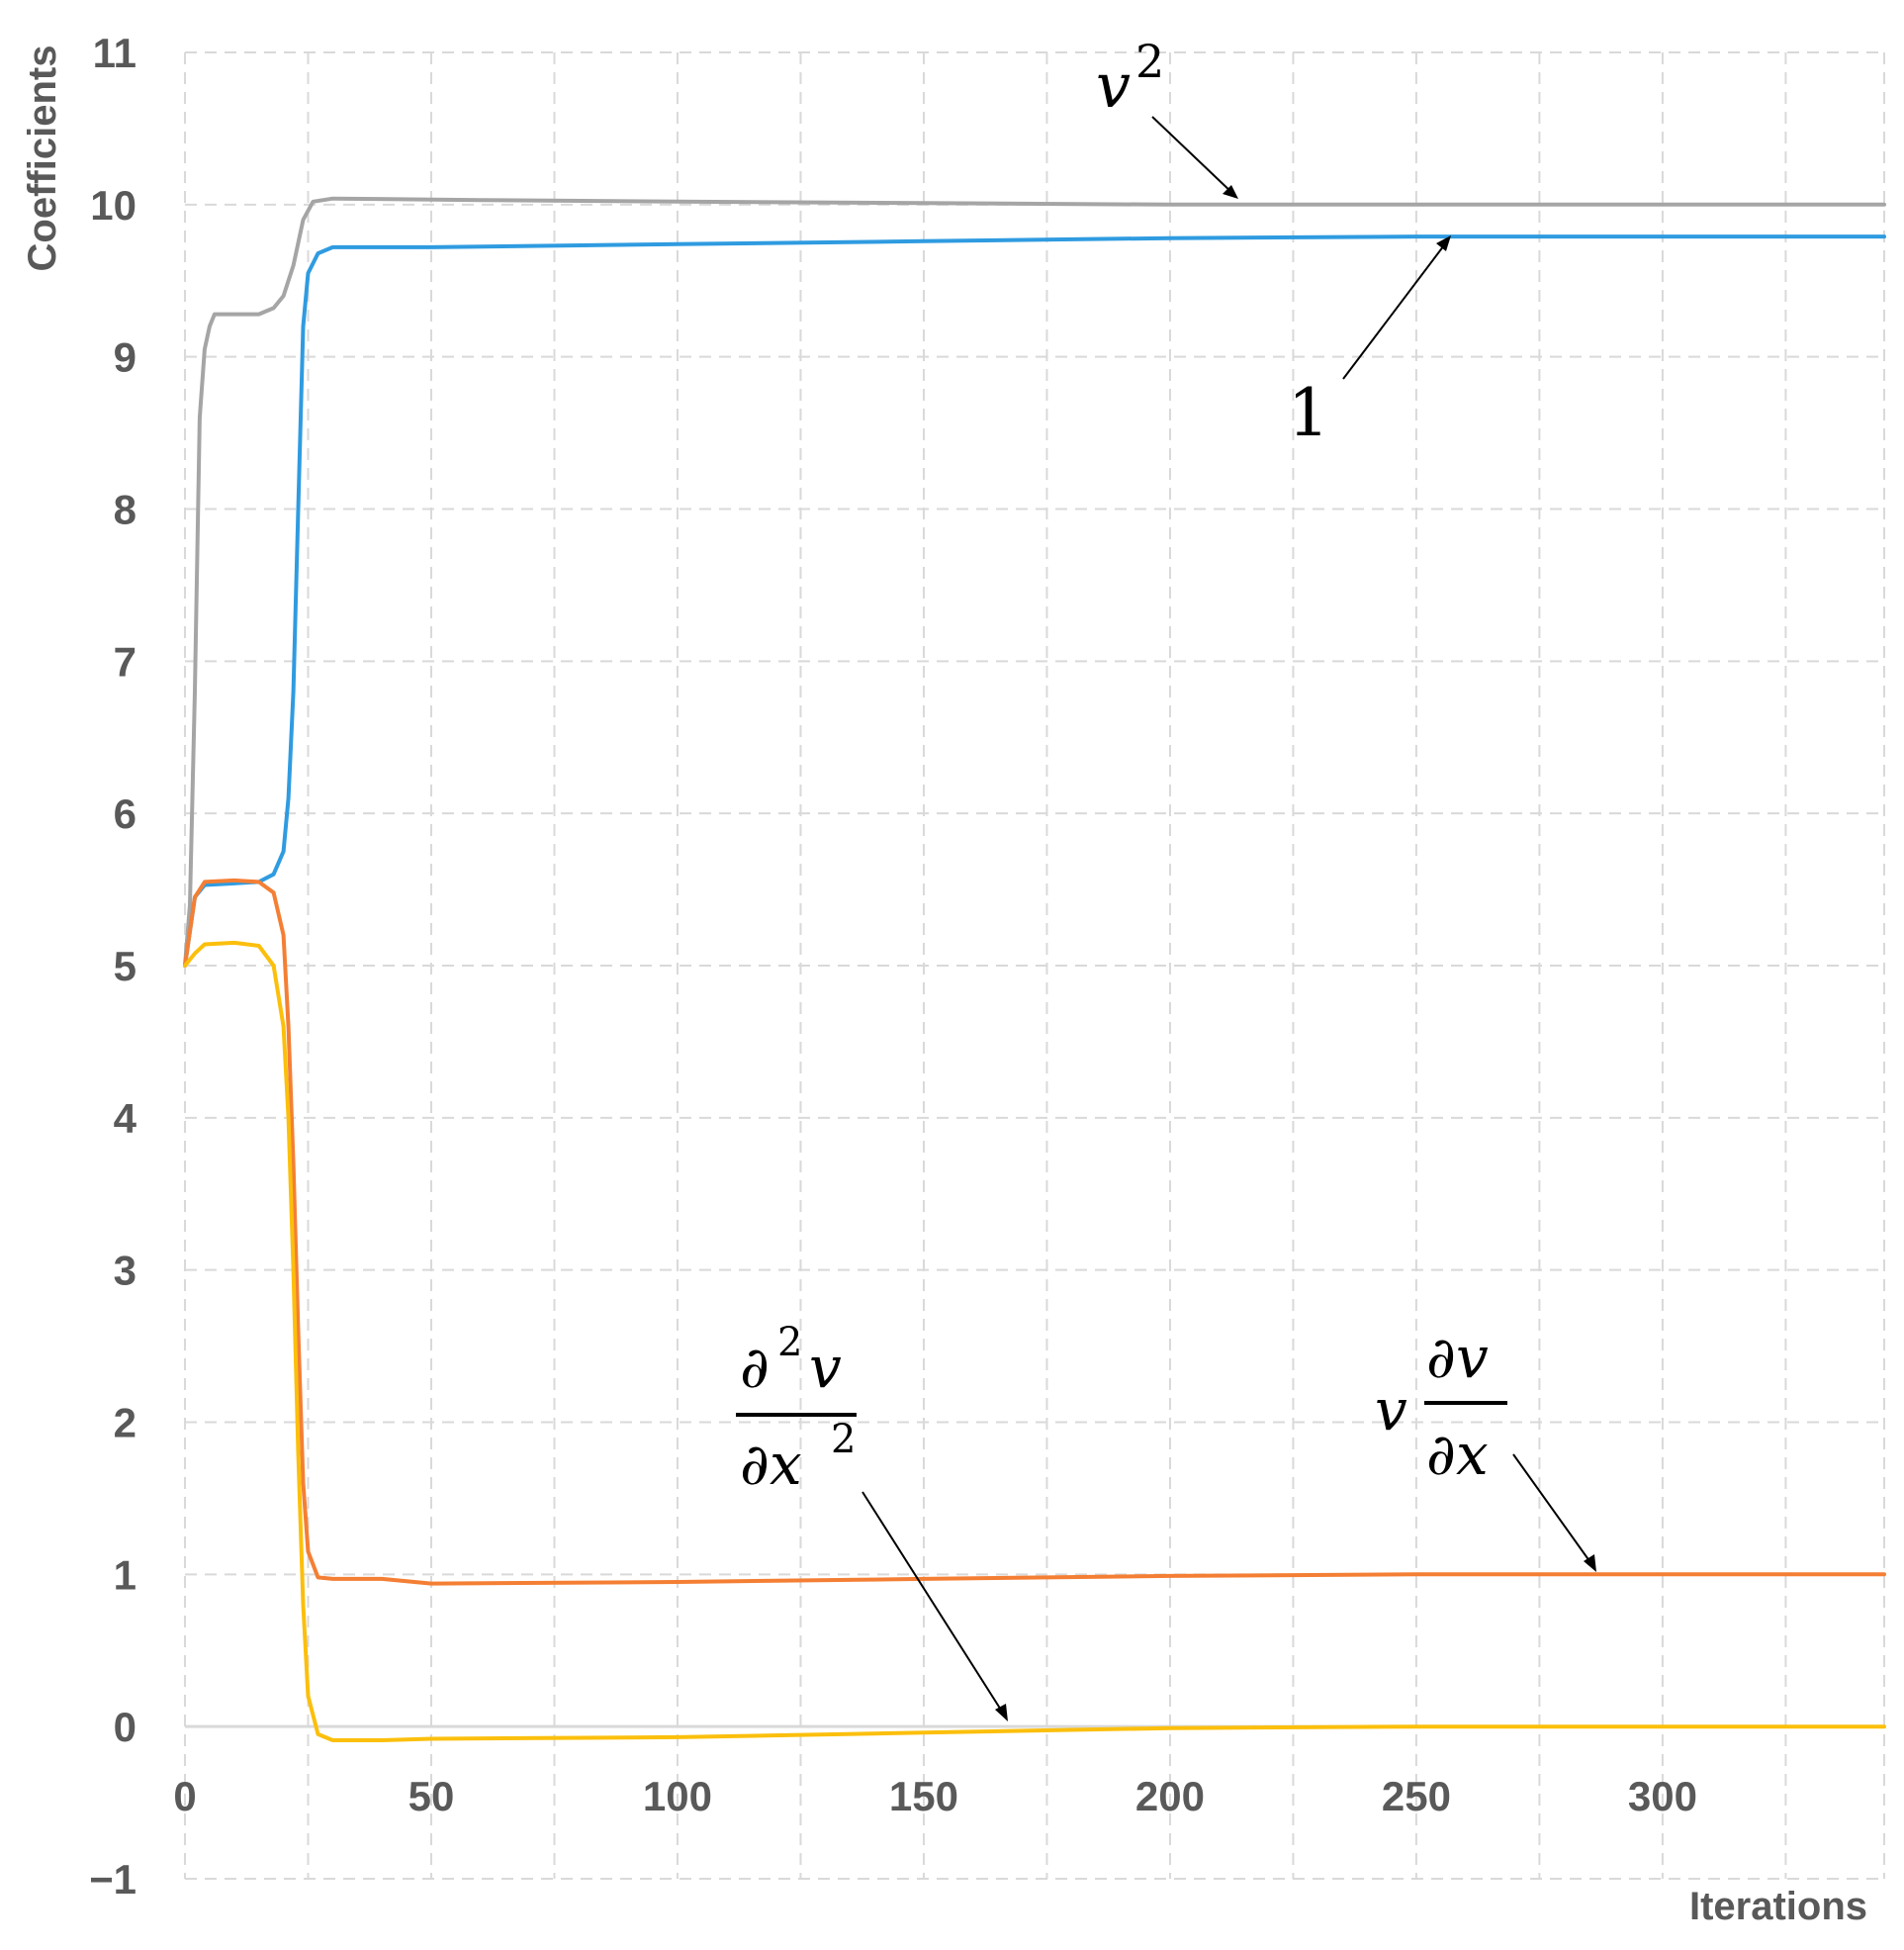 Image resolution: width=1904 pixels, height=1950 pixels. What do you see at coordinates (1552, 1509) in the screenshot?
I see `v-dvdx-pointer` at bounding box center [1552, 1509].